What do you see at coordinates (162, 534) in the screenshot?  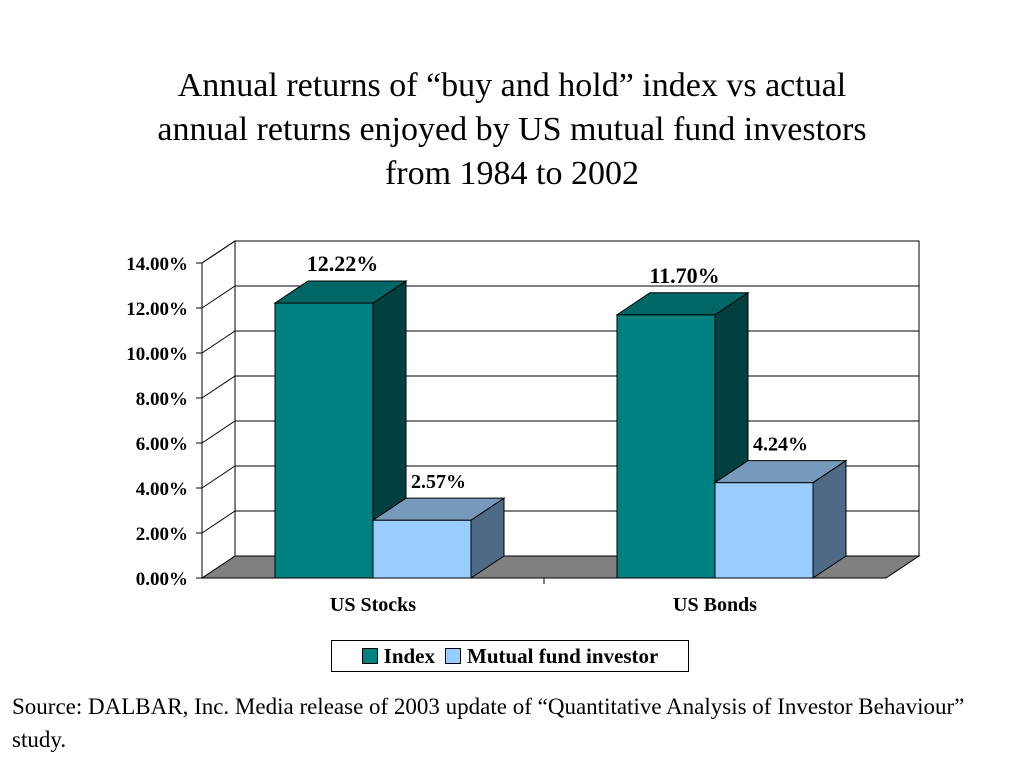 I see `y-tick-label: 2.00%` at bounding box center [162, 534].